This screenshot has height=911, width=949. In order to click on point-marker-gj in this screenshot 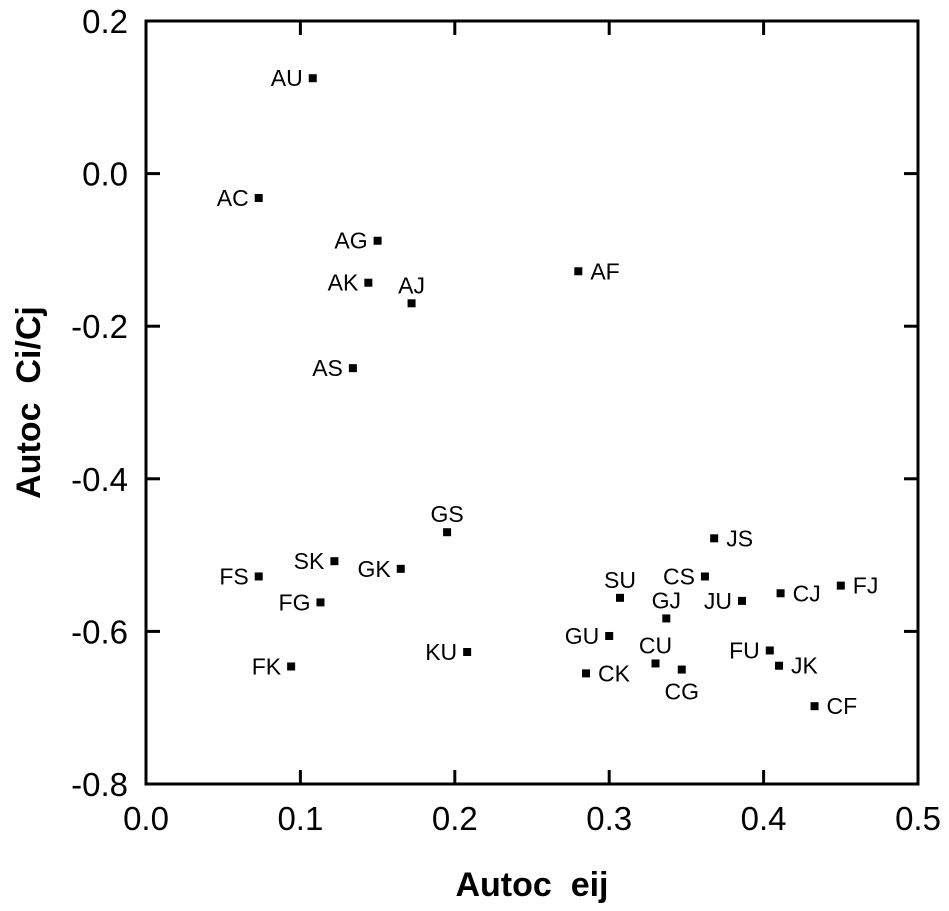, I will do `click(666, 618)`.